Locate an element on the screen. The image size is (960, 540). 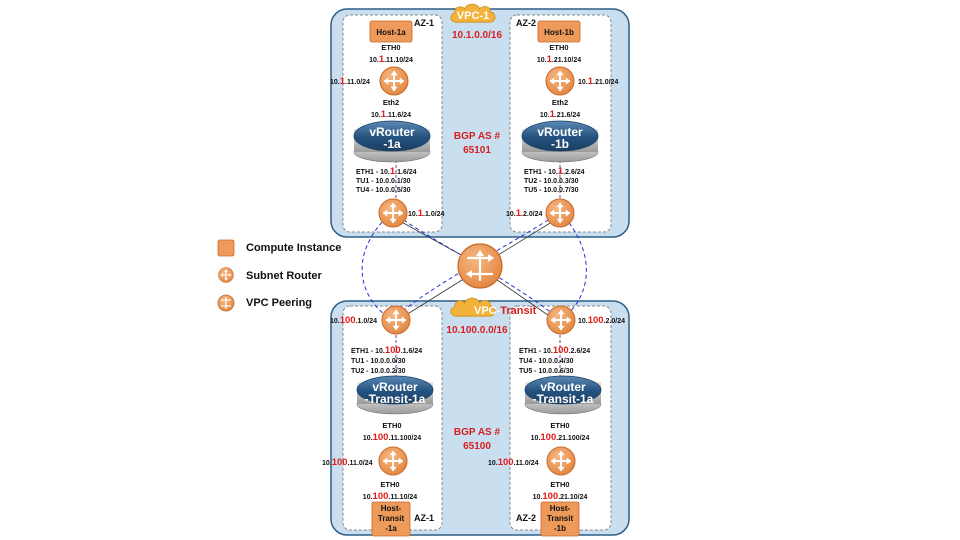
vpc1-az2-eth2: Eth2 is located at coordinates (560, 102).